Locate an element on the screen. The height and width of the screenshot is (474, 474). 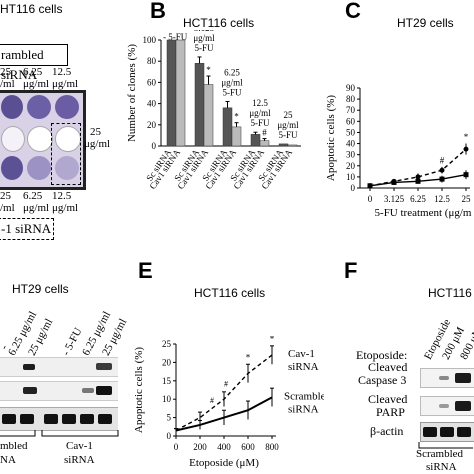
group-right: Cav-1 is located at coordinates (79, 446).